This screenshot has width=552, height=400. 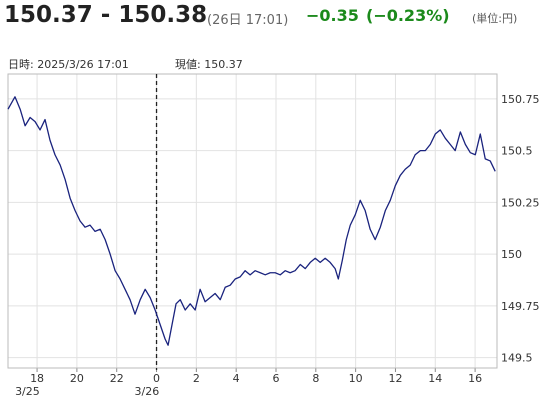 I want to click on y-tick-label: 149.5, so click(x=517, y=358).